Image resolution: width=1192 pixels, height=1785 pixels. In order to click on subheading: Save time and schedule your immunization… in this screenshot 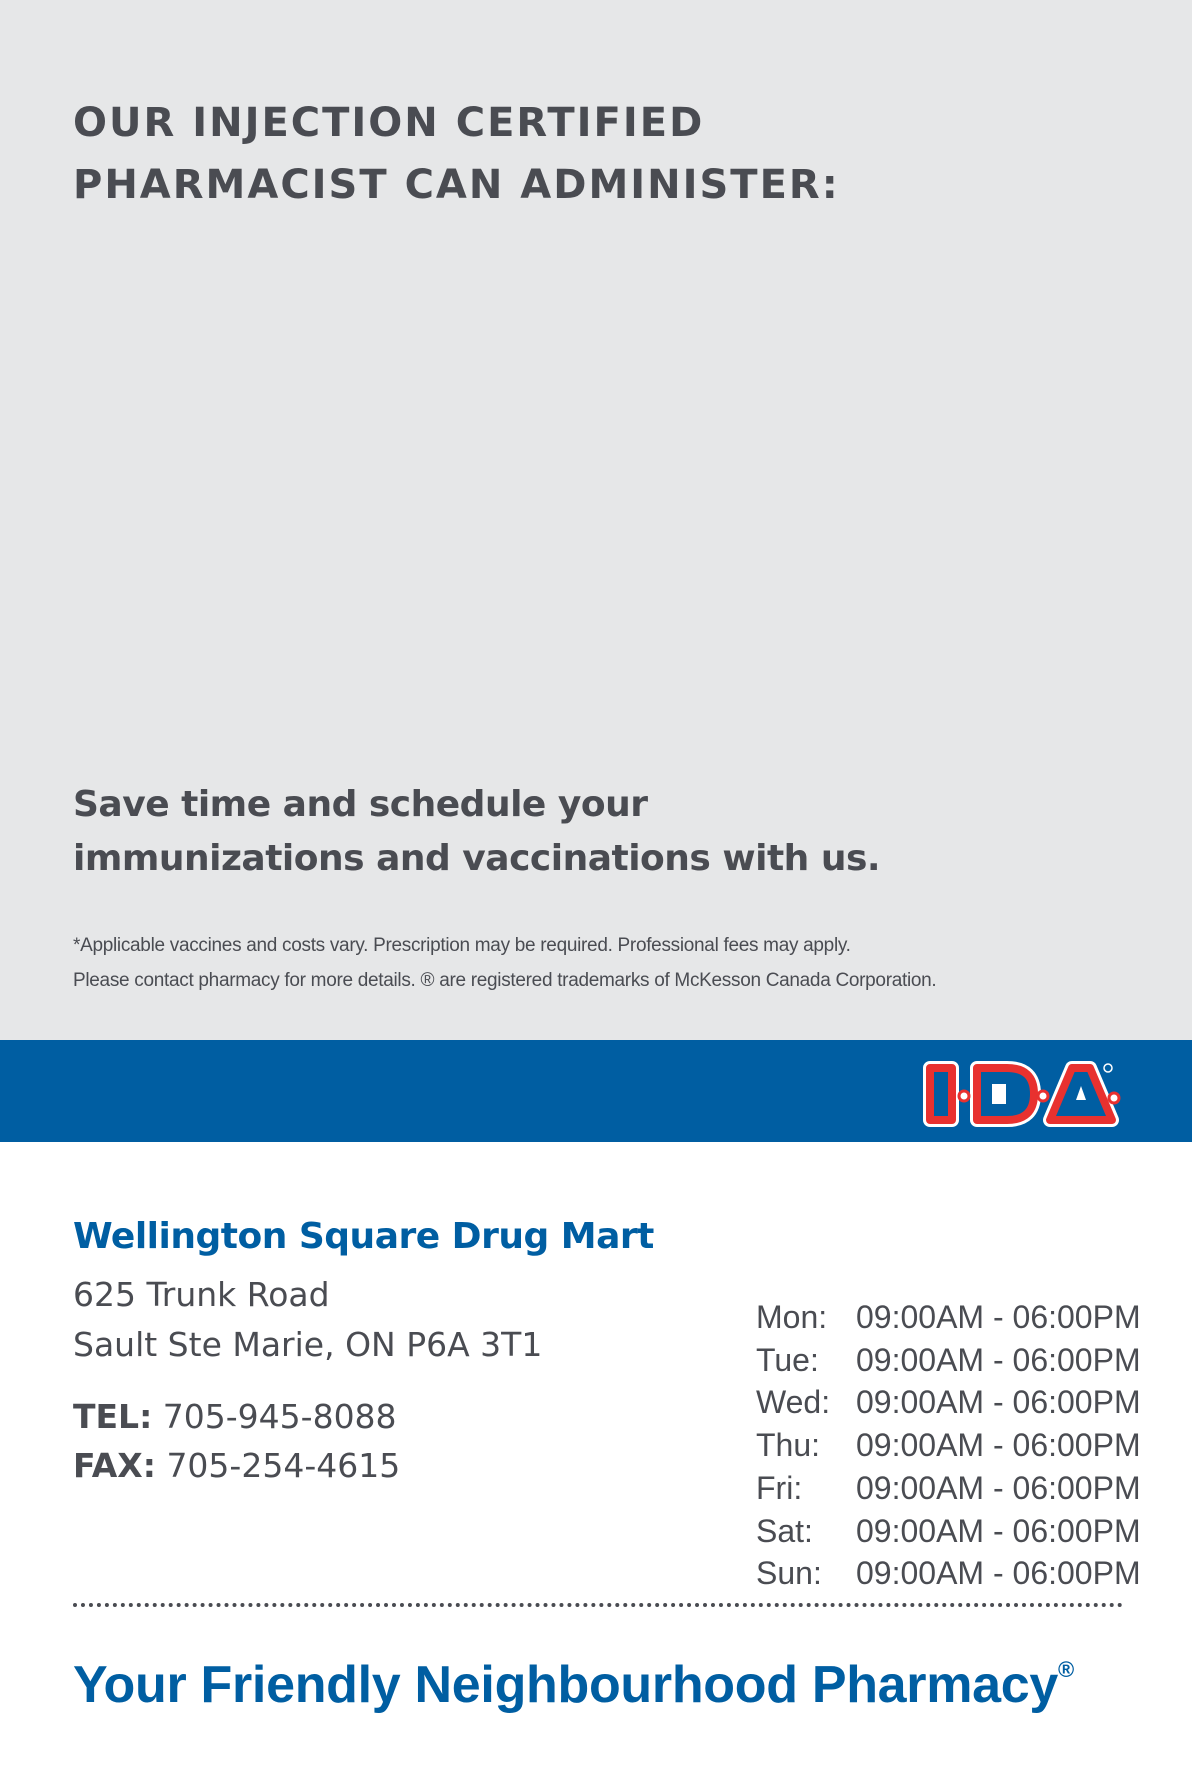, I will do `click(573, 832)`.